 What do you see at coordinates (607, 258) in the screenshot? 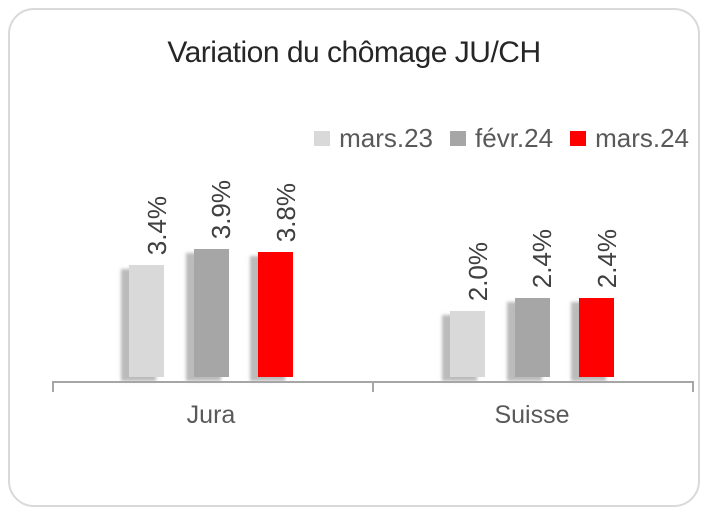
I see `data-label-suisse-mars.24: 2.4%` at bounding box center [607, 258].